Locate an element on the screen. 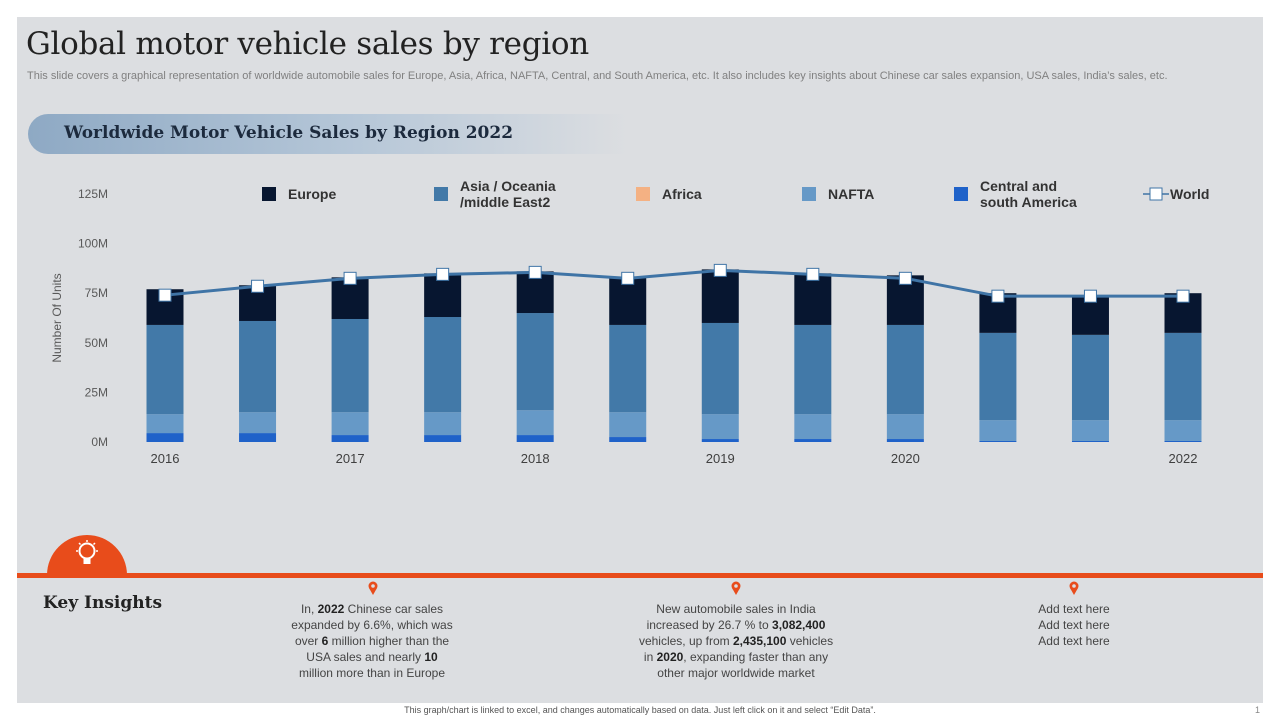 The height and width of the screenshot is (720, 1280). world-line is located at coordinates (673, 283).